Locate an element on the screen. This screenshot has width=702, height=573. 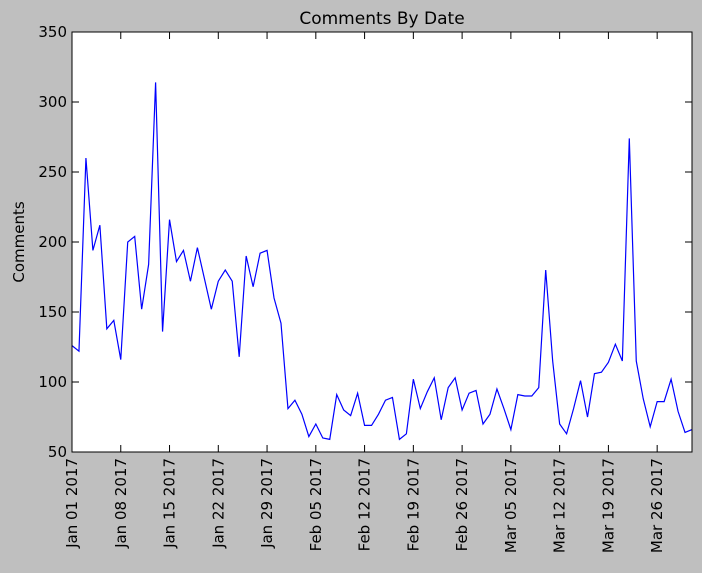
x-tick-label: Jan 29 2017 is located at coordinates (267, 503).